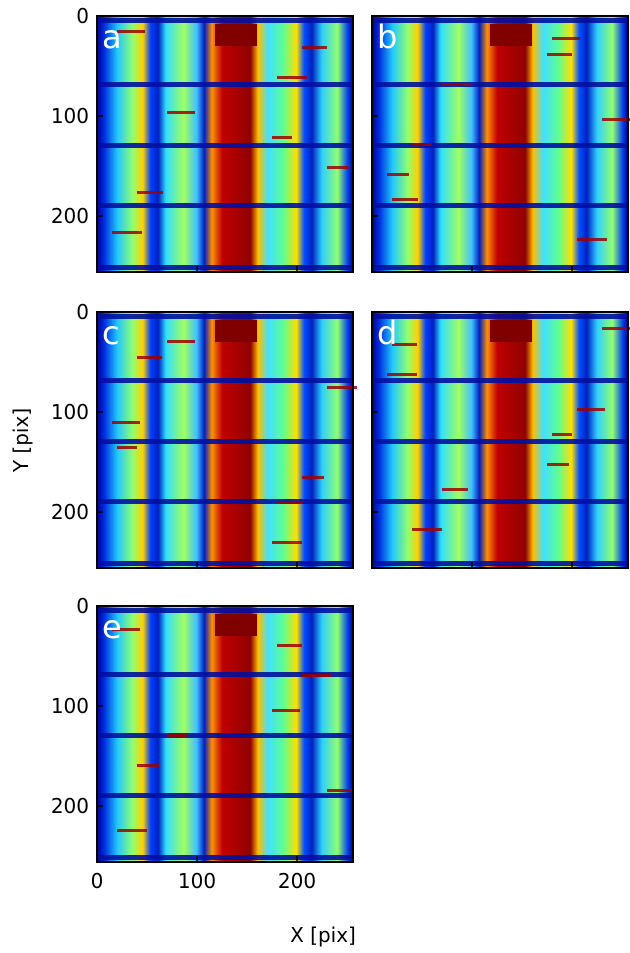 The height and width of the screenshot is (953, 630). I want to click on panel-label: d, so click(387, 333).